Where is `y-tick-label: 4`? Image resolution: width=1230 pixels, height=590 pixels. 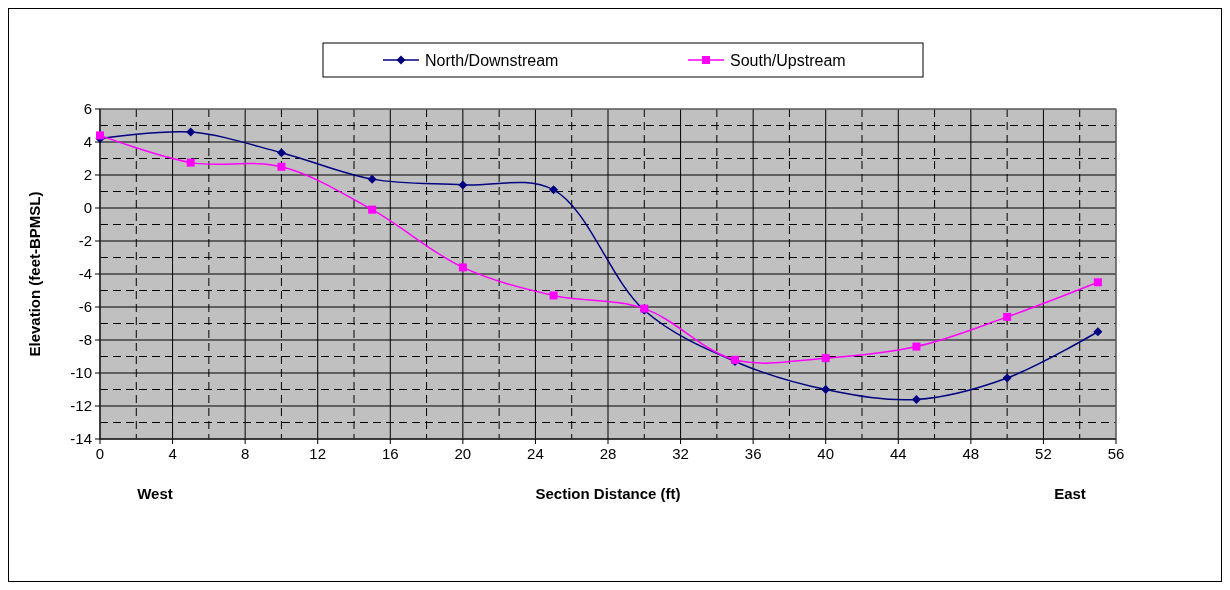
y-tick-label: 4 is located at coordinates (87, 142).